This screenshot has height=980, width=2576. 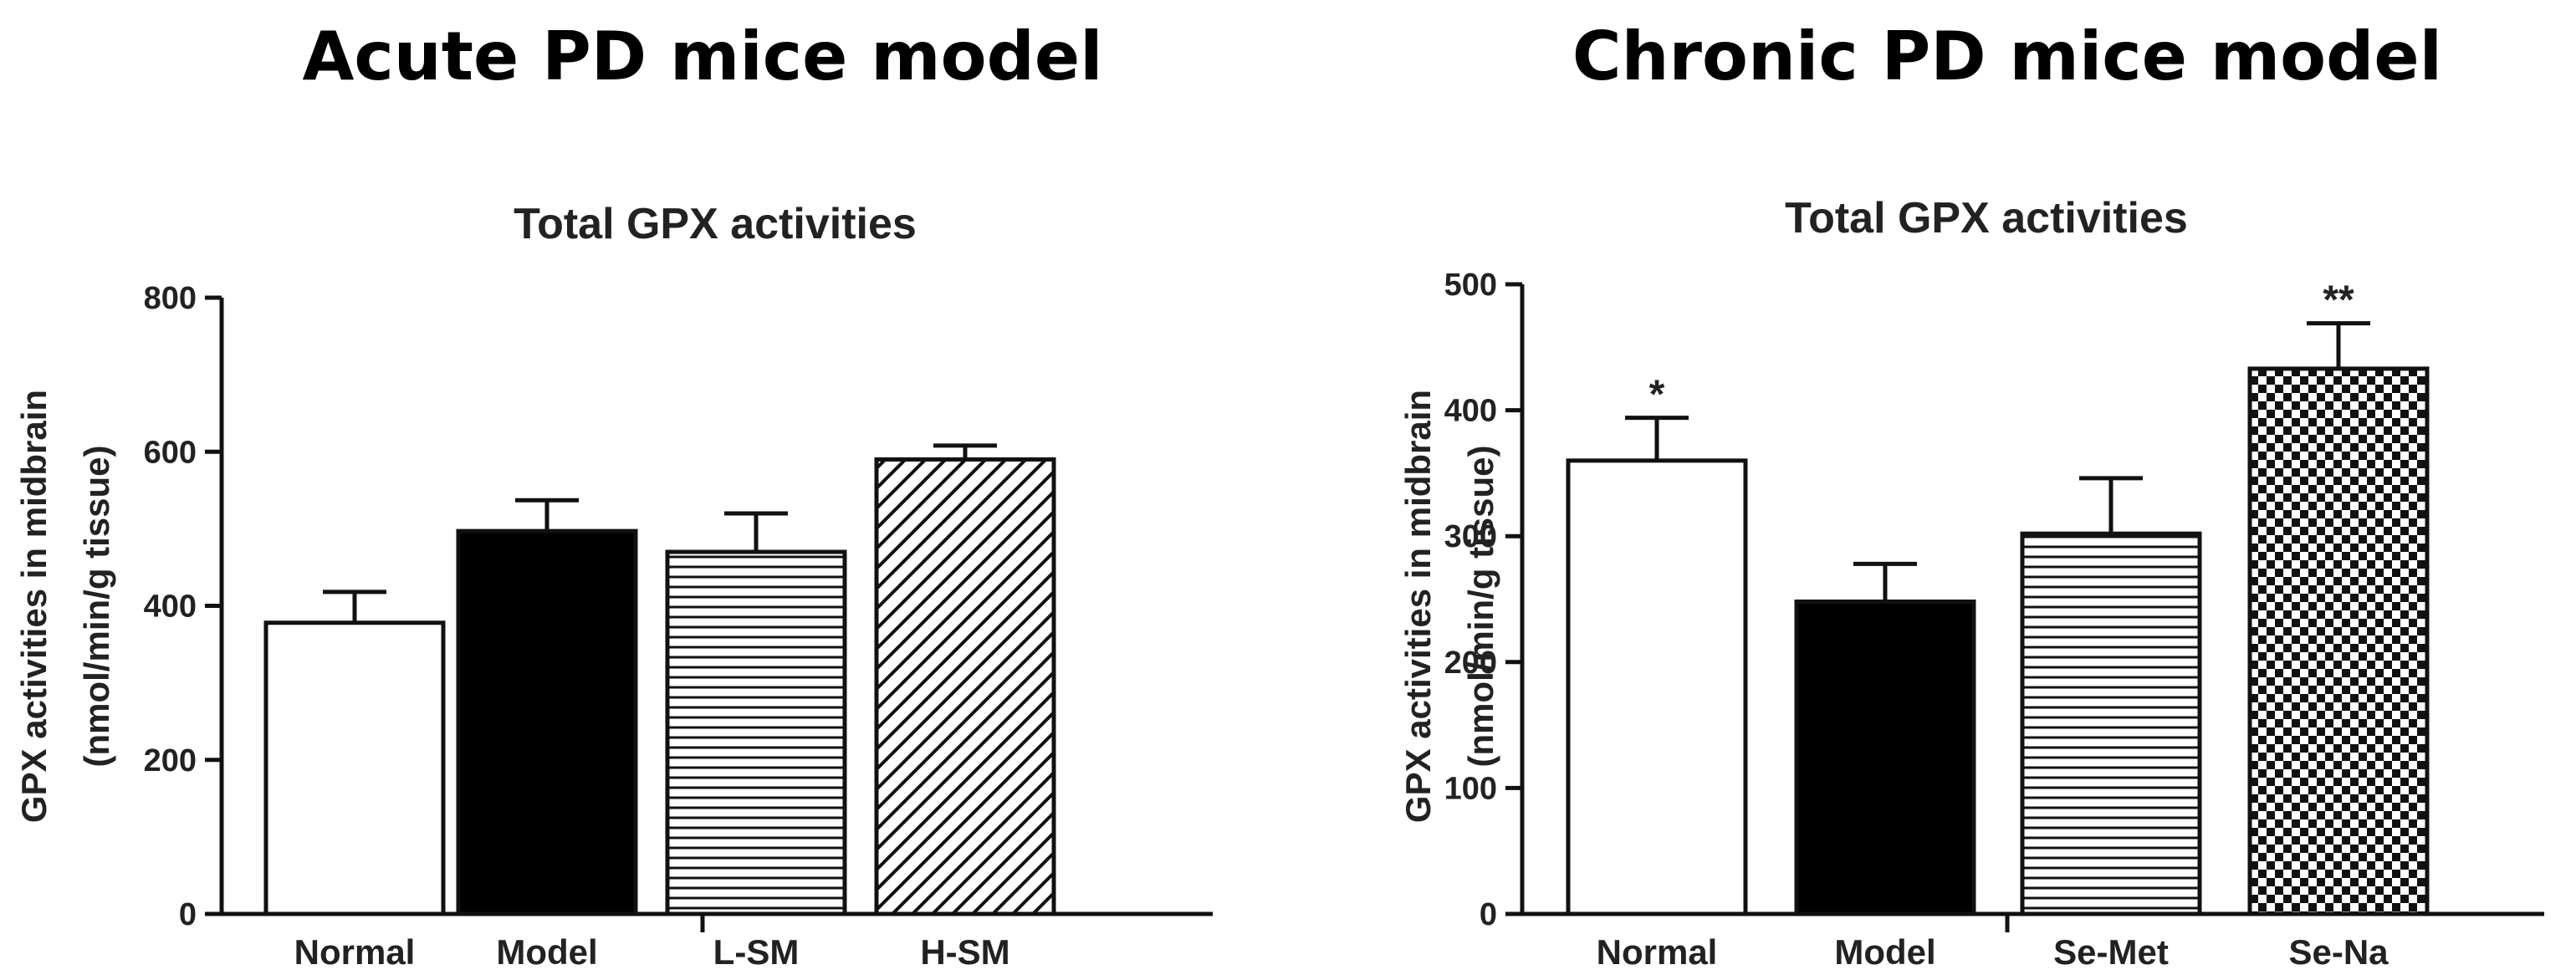 I want to click on x-tick-label: Se-Met, so click(x=2111, y=952).